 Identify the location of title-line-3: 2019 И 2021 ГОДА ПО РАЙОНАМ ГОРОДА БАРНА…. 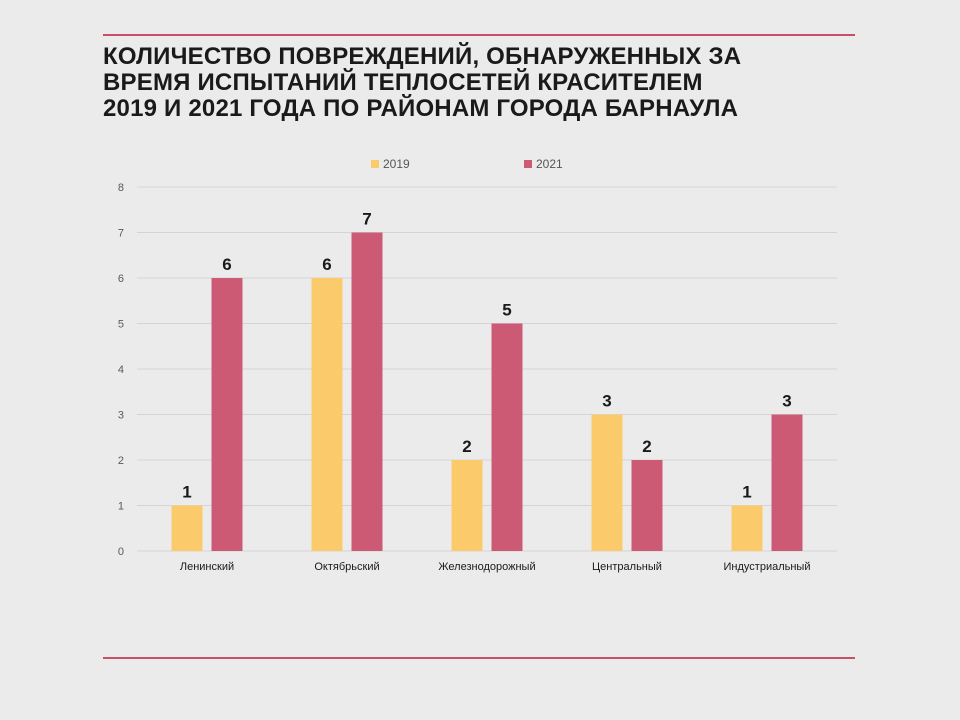
(421, 108).